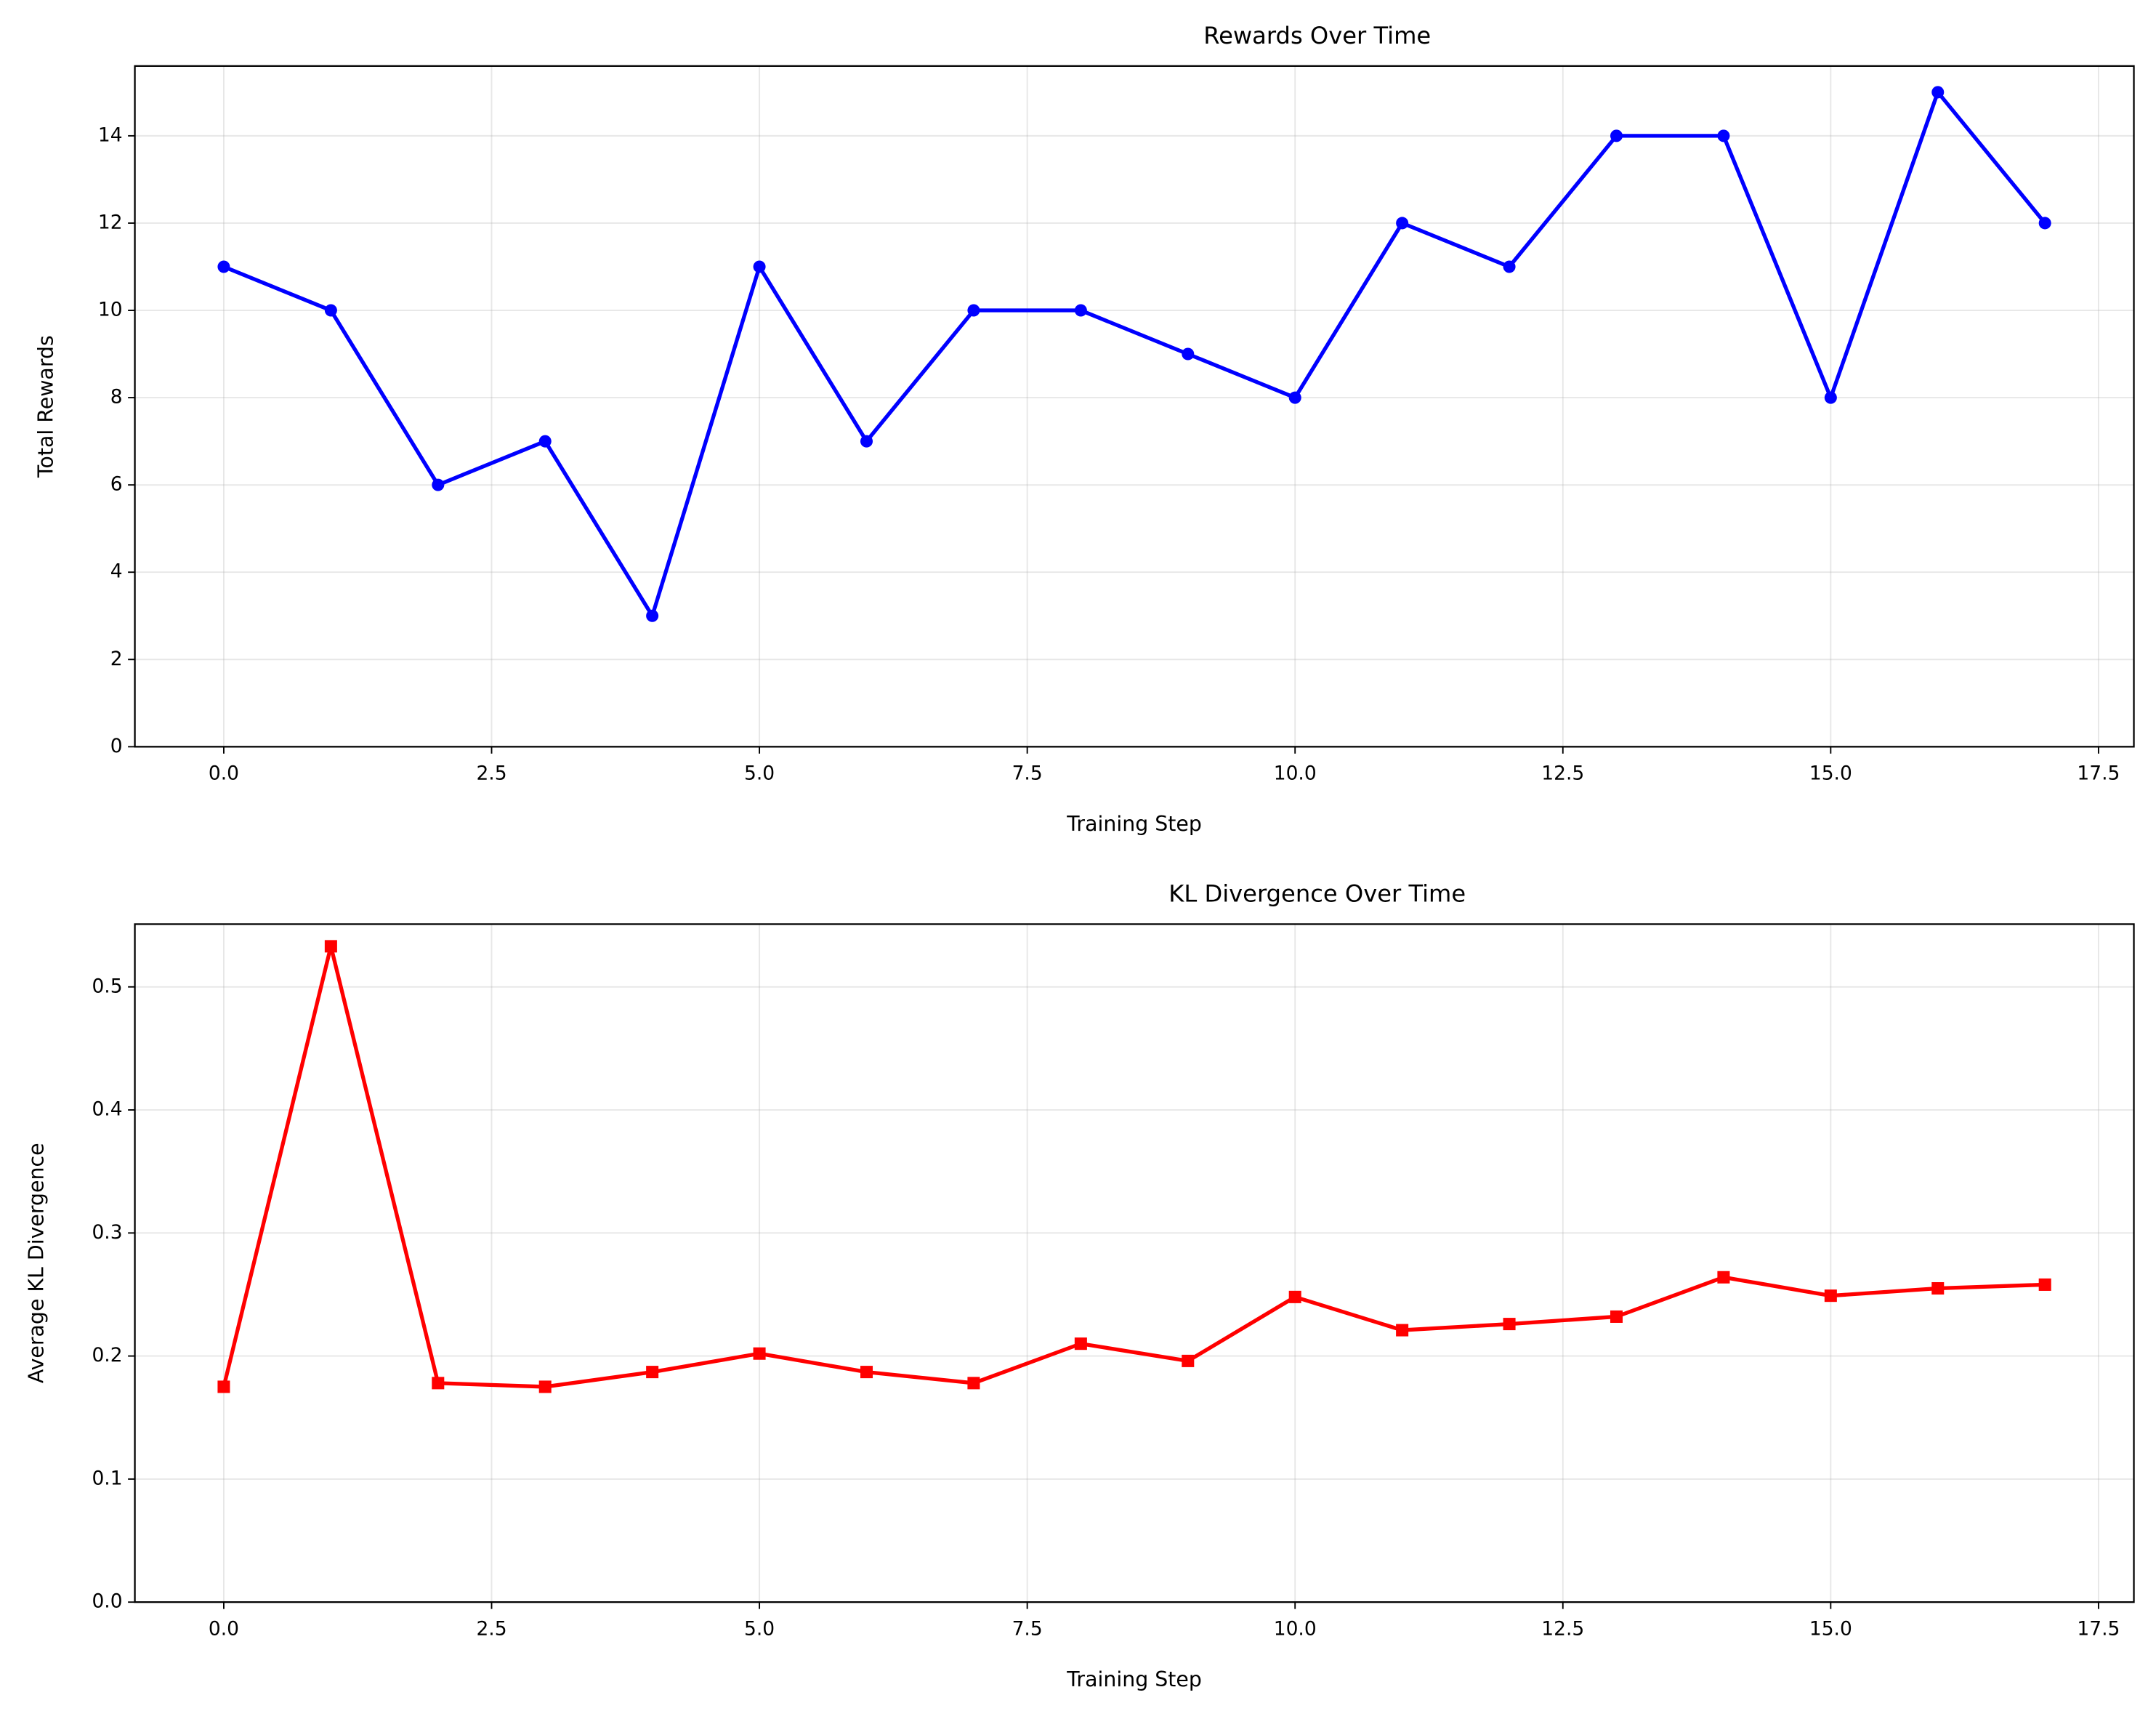 This screenshot has height=1719, width=2156. Describe the element at coordinates (107, 1355) in the screenshot. I see `y-tick-label: 0.2` at that location.